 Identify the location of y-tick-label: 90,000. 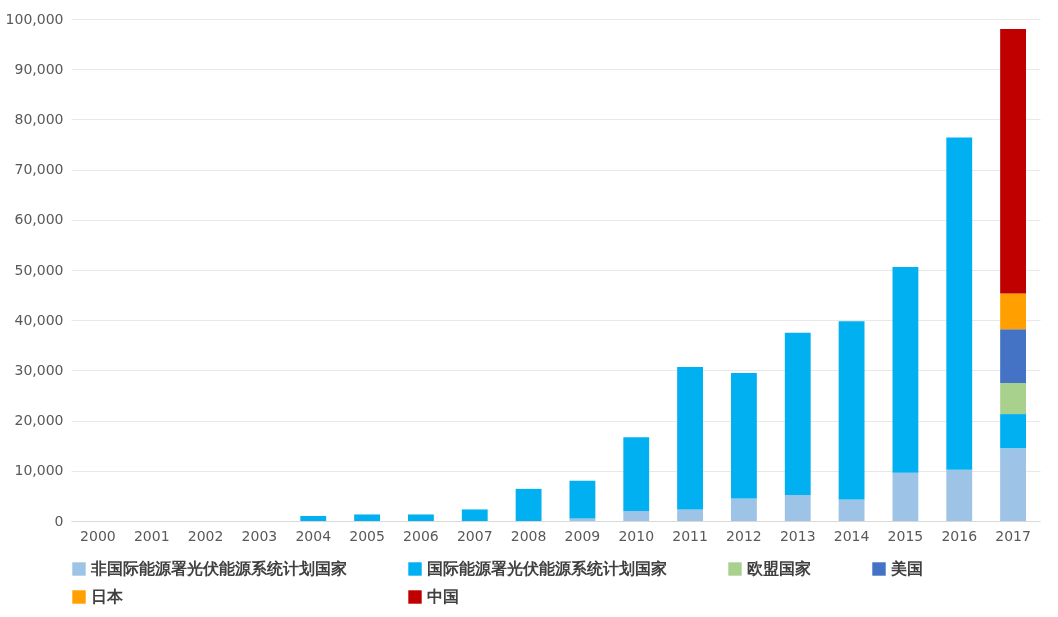
(39, 68).